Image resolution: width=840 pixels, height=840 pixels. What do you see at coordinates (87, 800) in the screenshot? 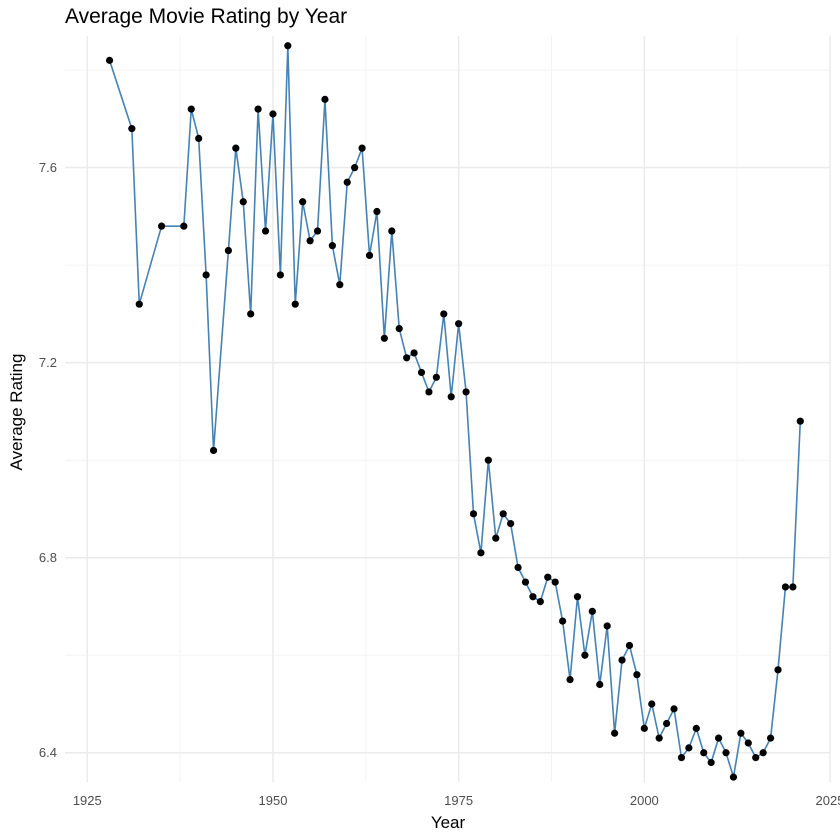
I see `x-tick-label: 1925` at bounding box center [87, 800].